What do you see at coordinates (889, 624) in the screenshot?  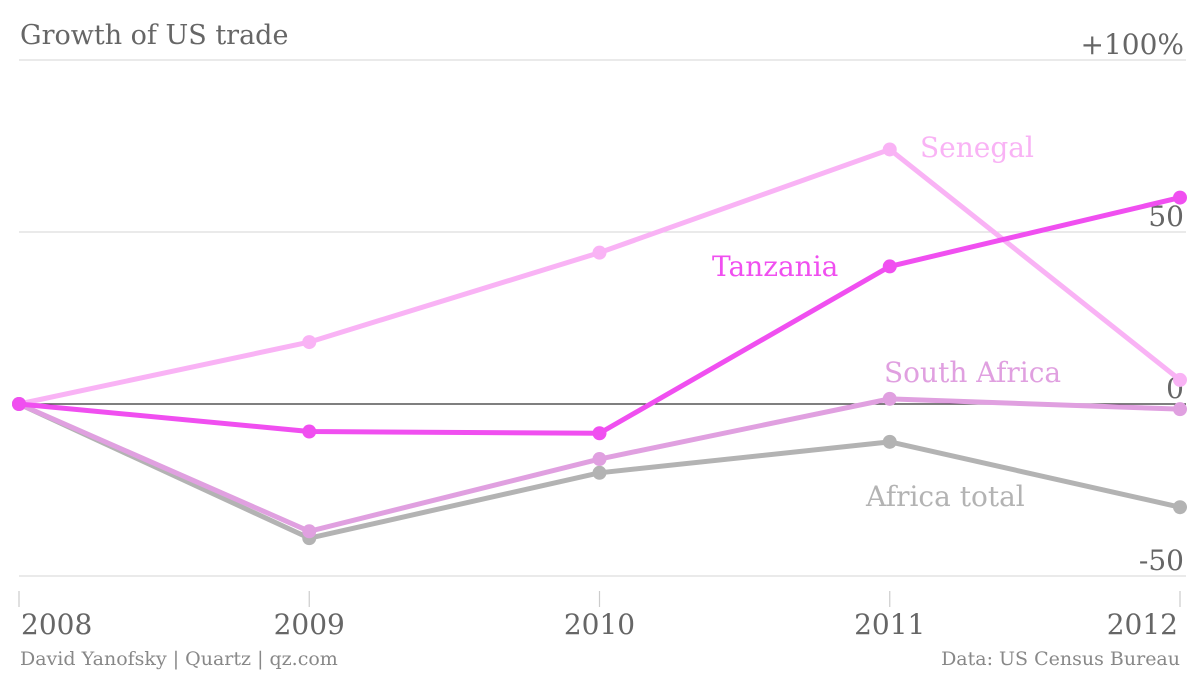 I see `x-tick-label: 2011` at bounding box center [889, 624].